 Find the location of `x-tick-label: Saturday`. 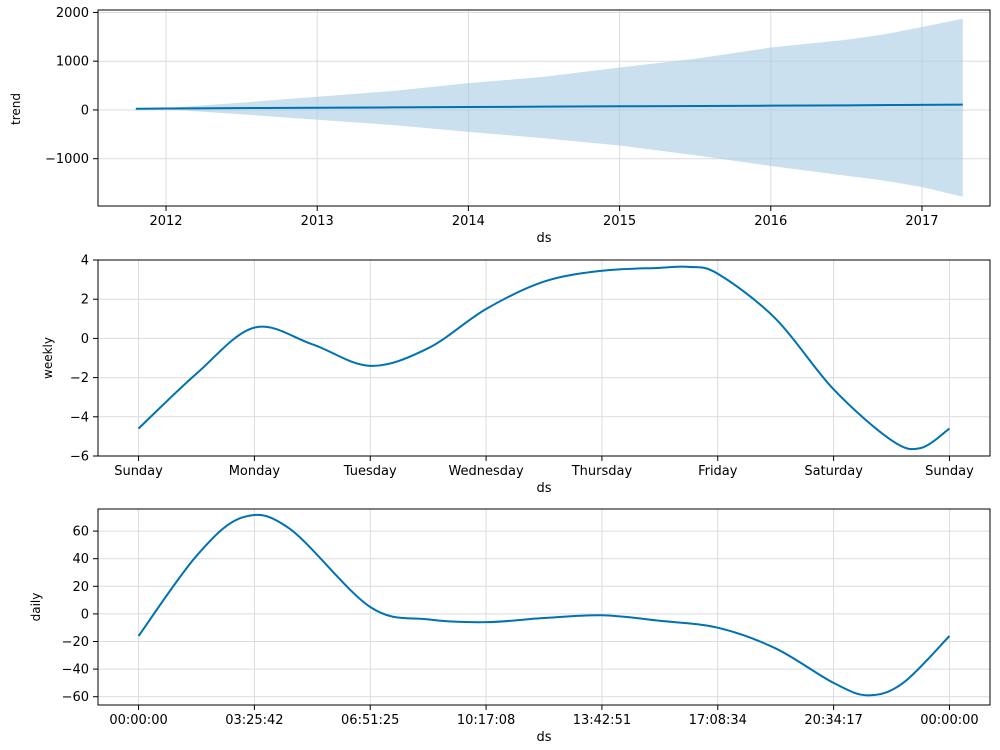

x-tick-label: Saturday is located at coordinates (833, 471).